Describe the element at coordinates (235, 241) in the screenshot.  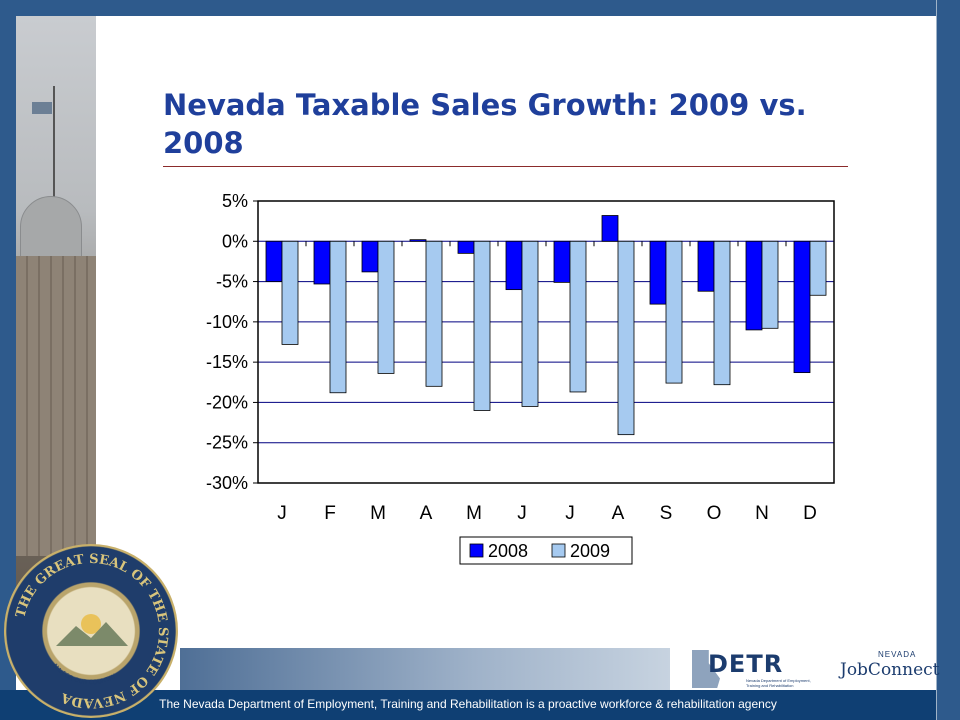
I see `y-tick-label: 0%` at that location.